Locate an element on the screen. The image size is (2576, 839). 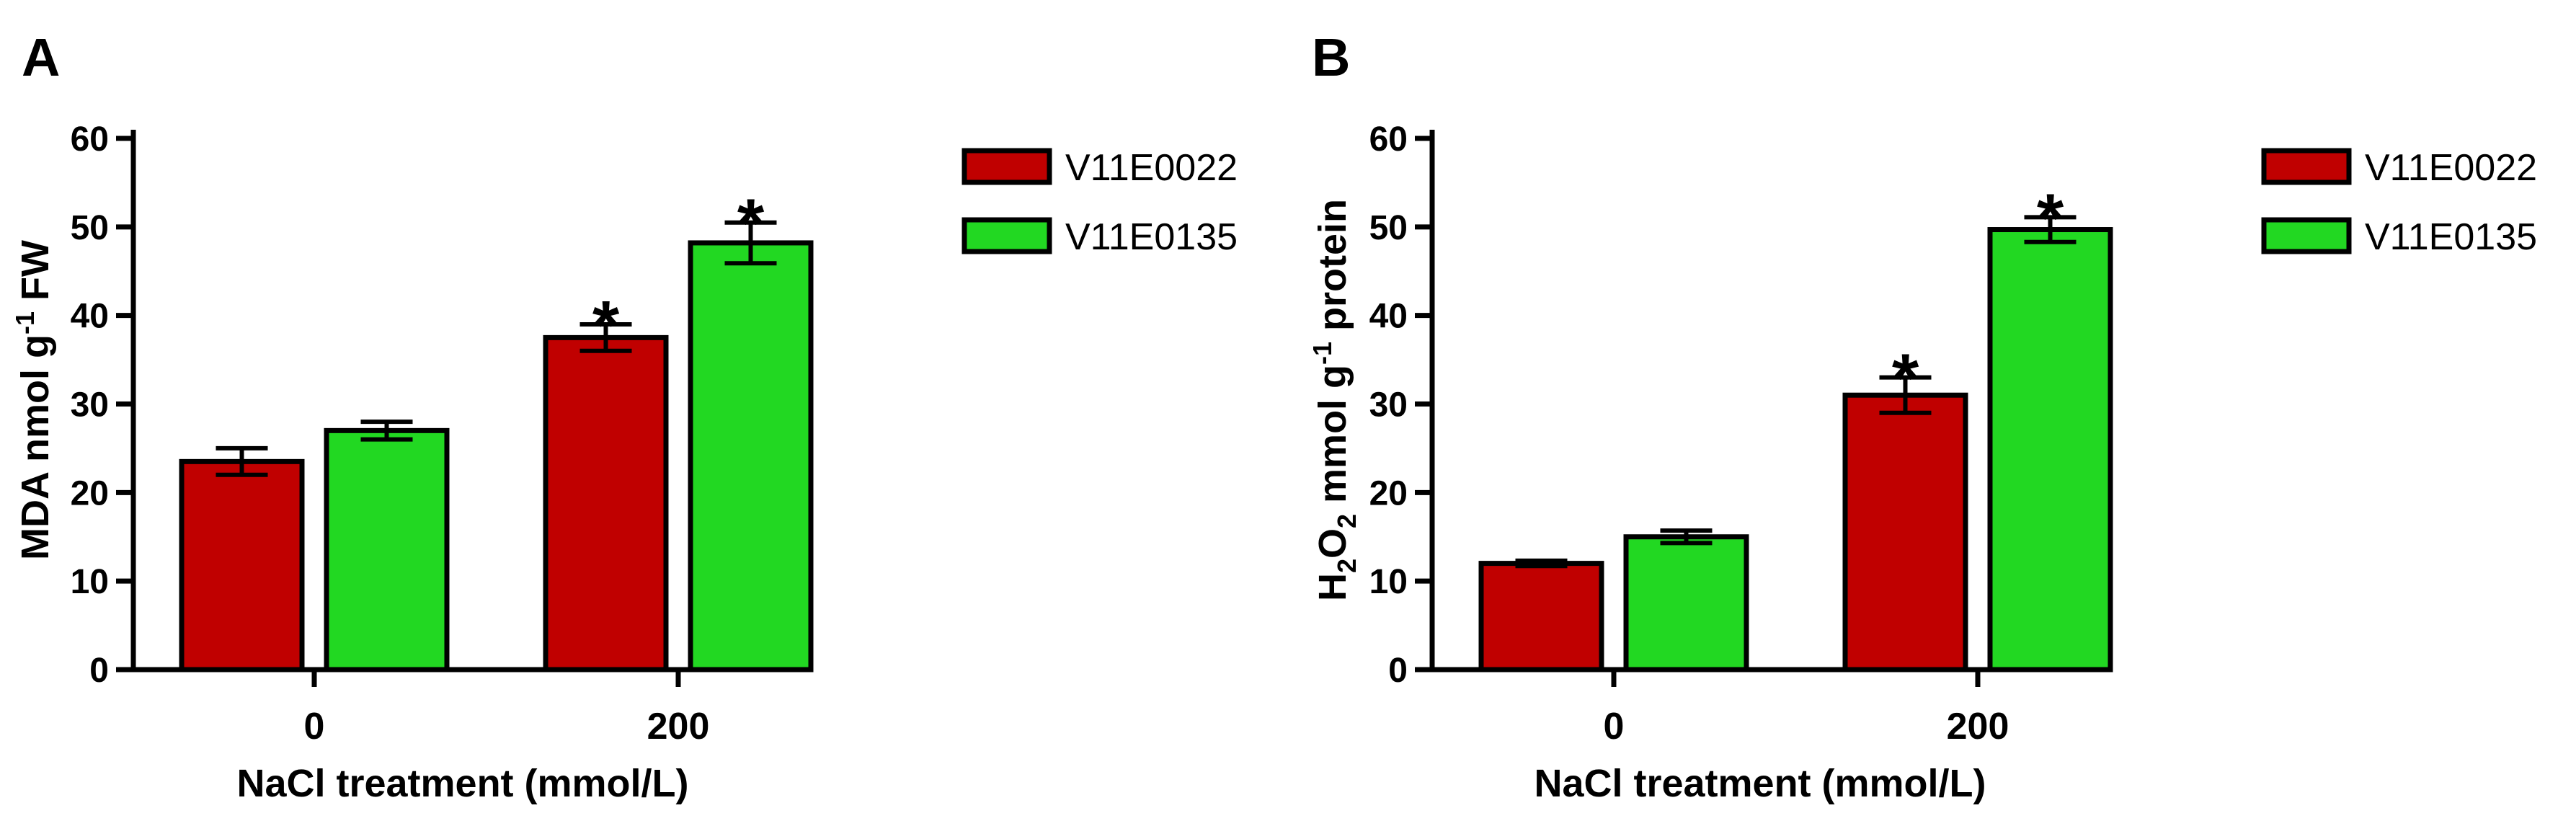
panel-a-y-tick-label: 60 is located at coordinates (90, 139).